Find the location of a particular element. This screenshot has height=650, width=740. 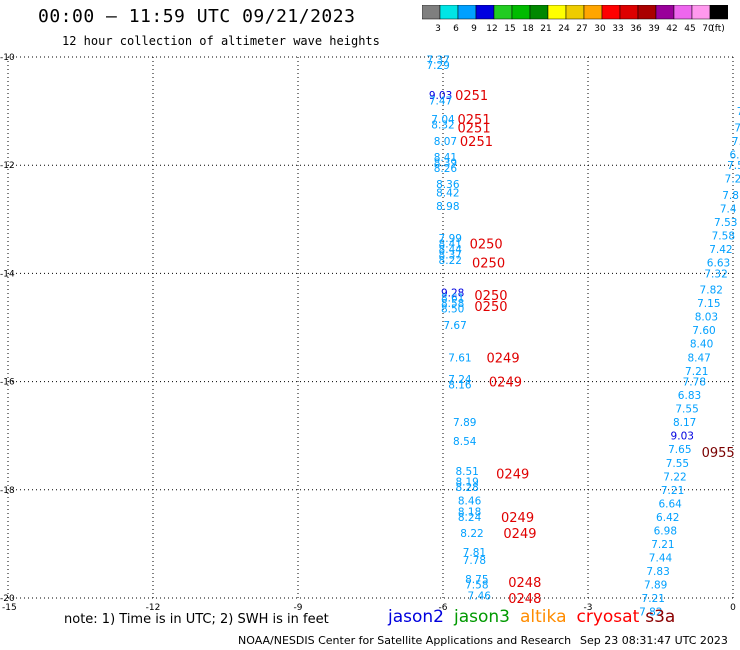

colorbar-tick-label: 9 is located at coordinates (474, 28).